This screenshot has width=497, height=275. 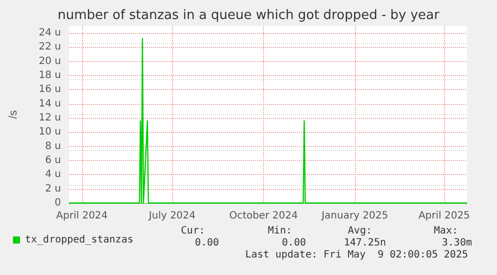 What do you see at coordinates (49, 118) in the screenshot?
I see `y-tick-label: 12 u` at bounding box center [49, 118].